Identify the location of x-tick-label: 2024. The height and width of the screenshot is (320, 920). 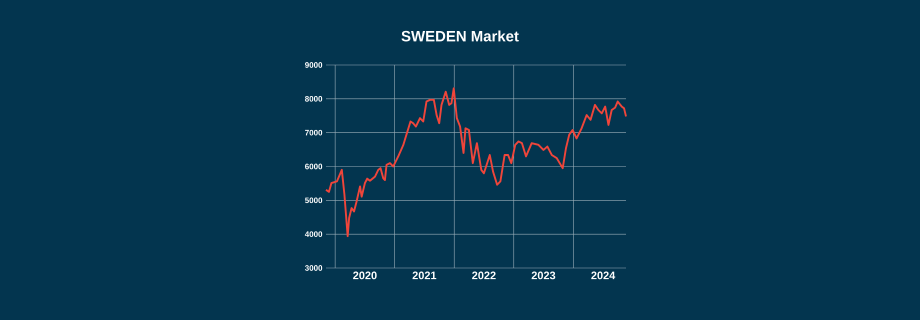
(603, 276).